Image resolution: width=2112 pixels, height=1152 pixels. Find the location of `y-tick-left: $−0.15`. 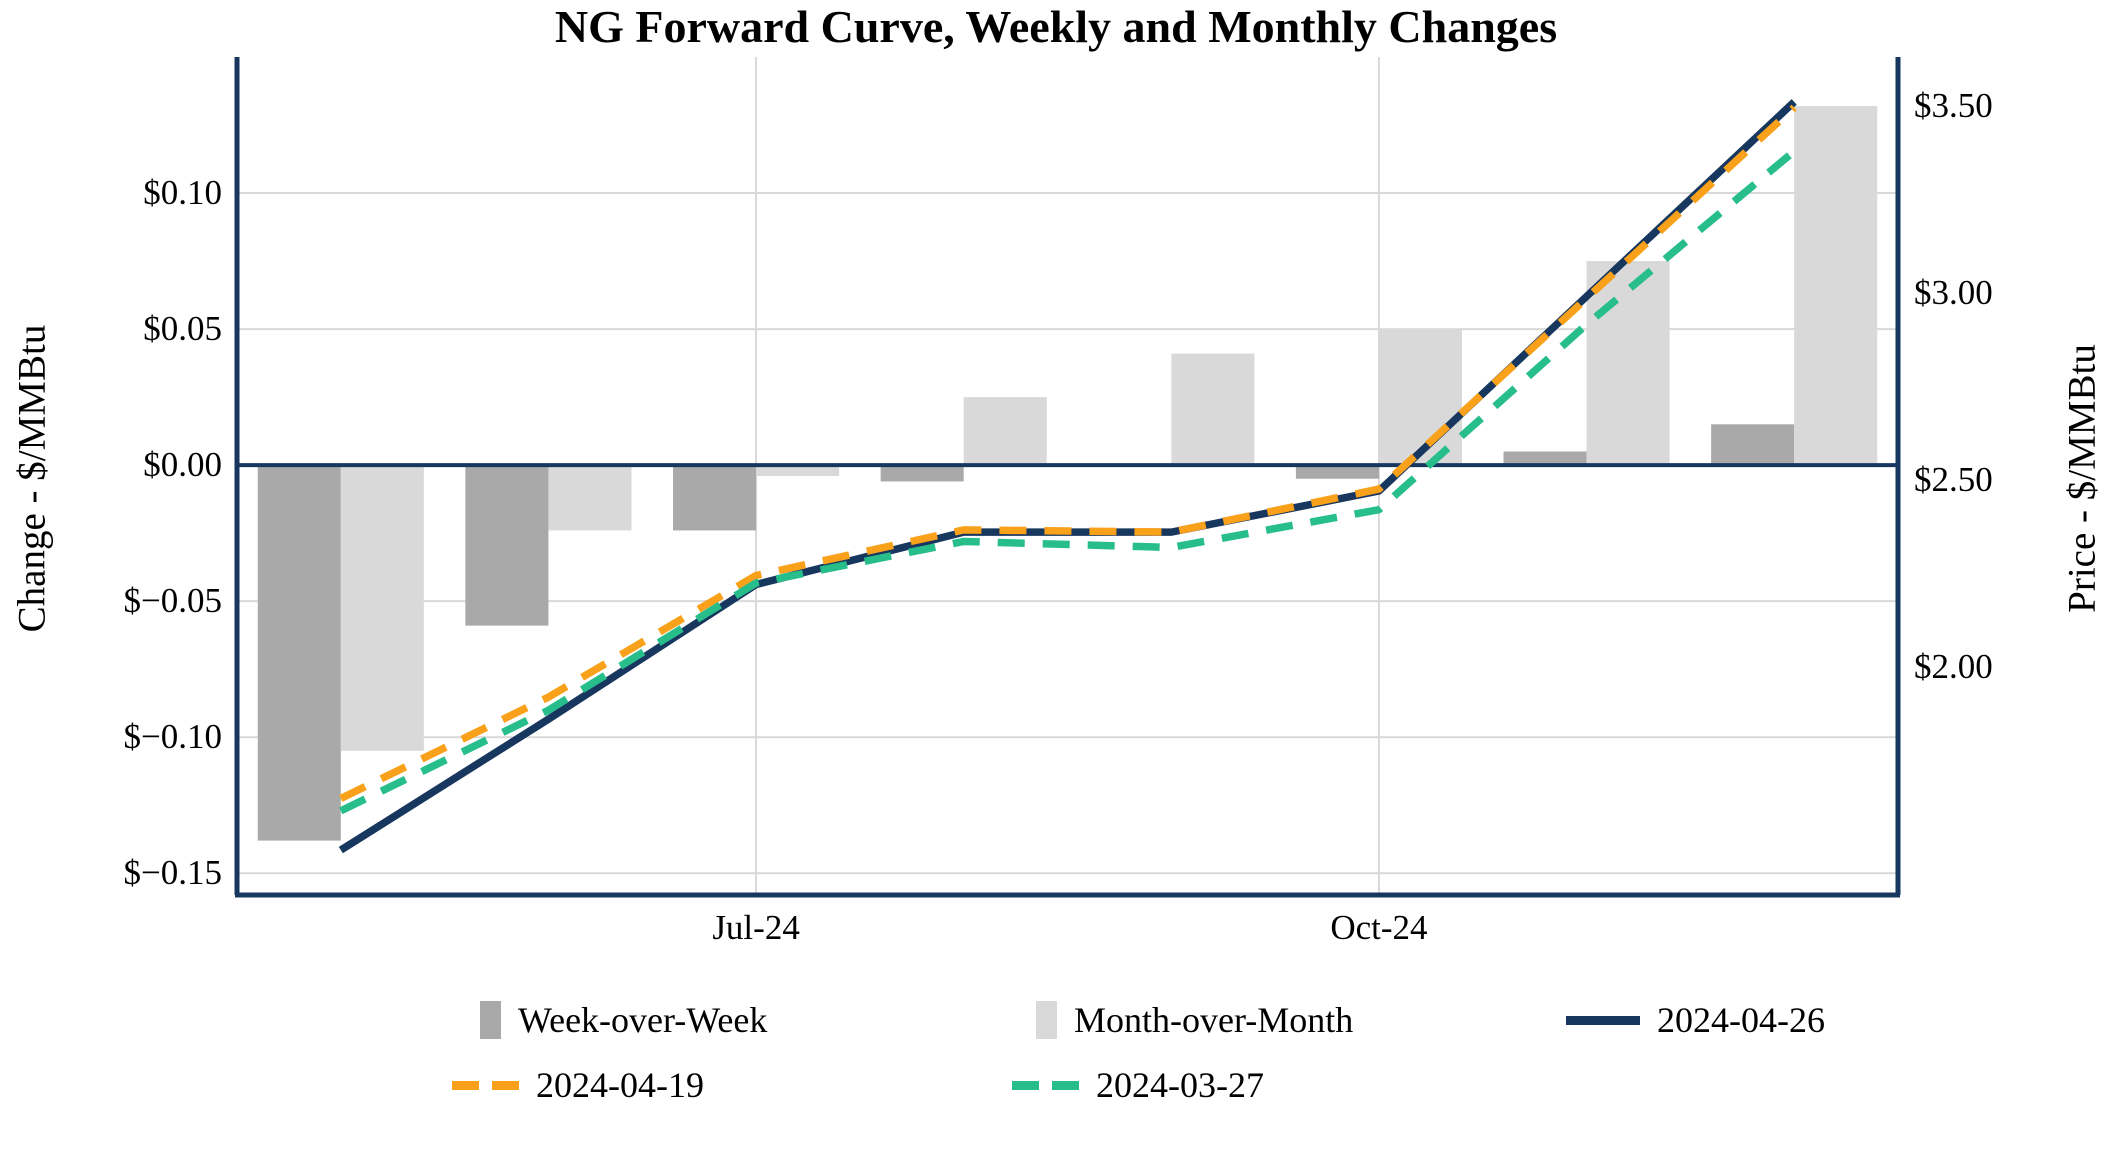

y-tick-left: $−0.15 is located at coordinates (173, 873).